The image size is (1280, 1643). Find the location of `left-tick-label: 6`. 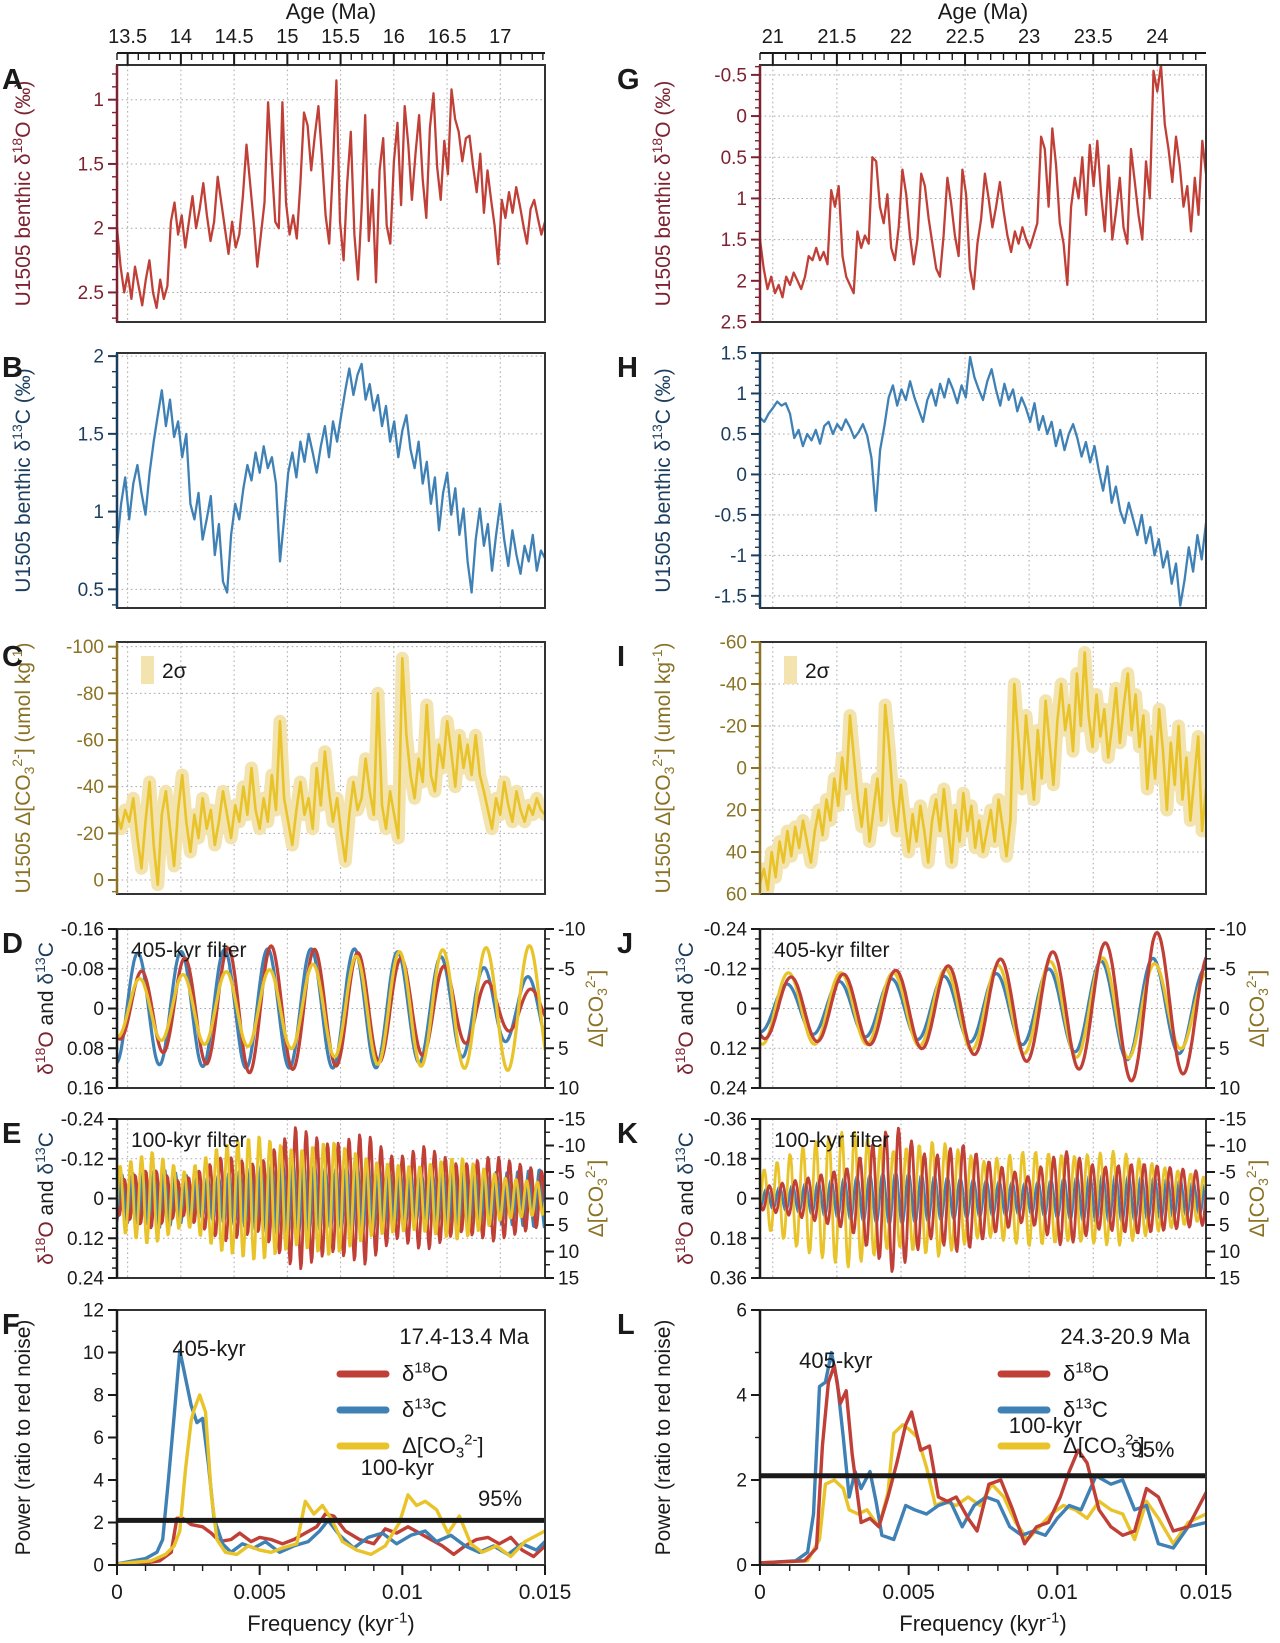

left-tick-label: 6 is located at coordinates (98, 1438).